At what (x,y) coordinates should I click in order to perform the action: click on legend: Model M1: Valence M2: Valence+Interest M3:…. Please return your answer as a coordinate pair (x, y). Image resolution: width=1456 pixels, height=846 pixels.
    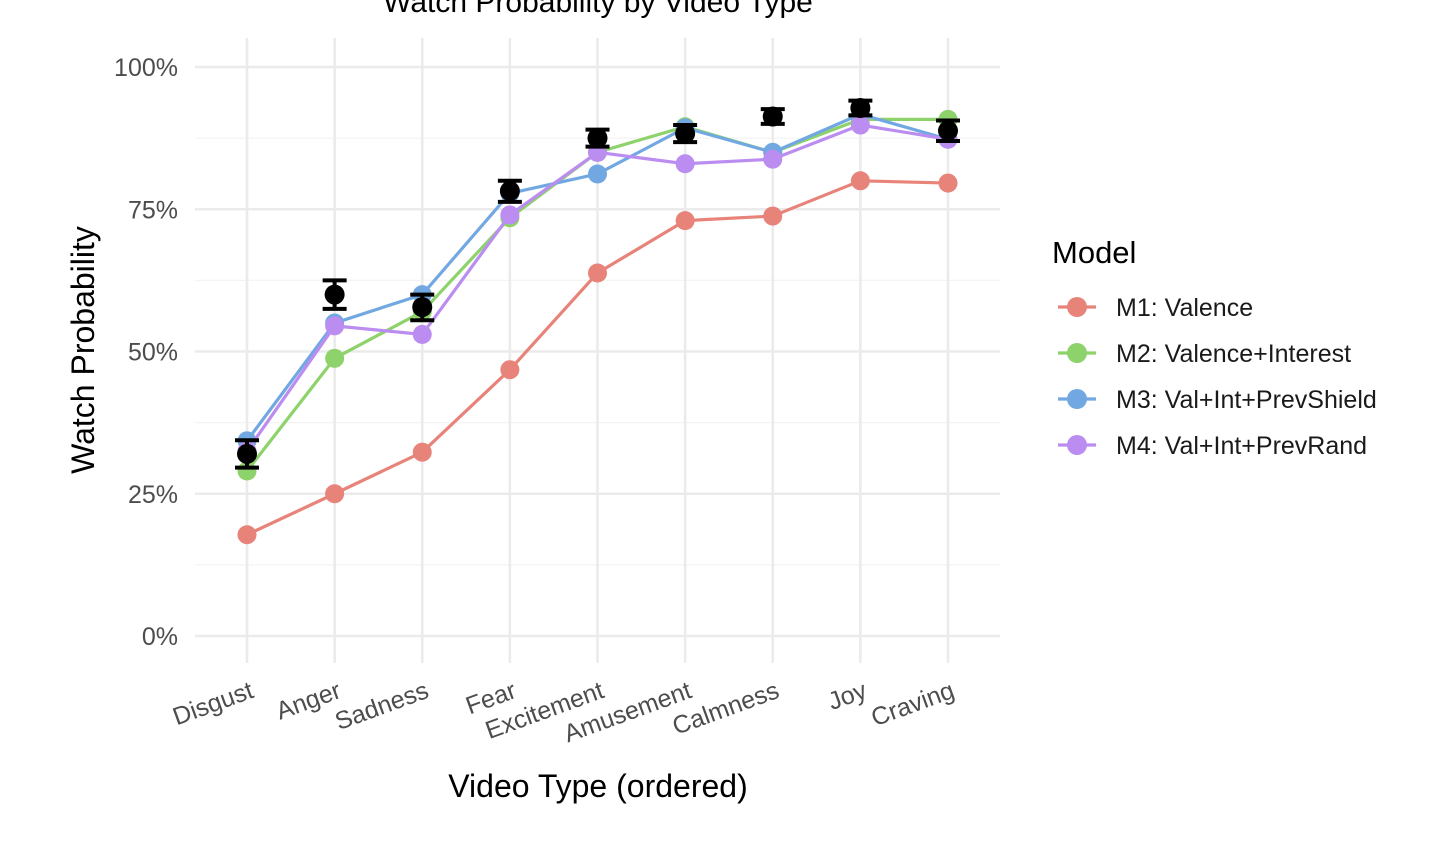
    Looking at the image, I should click on (1214, 347).